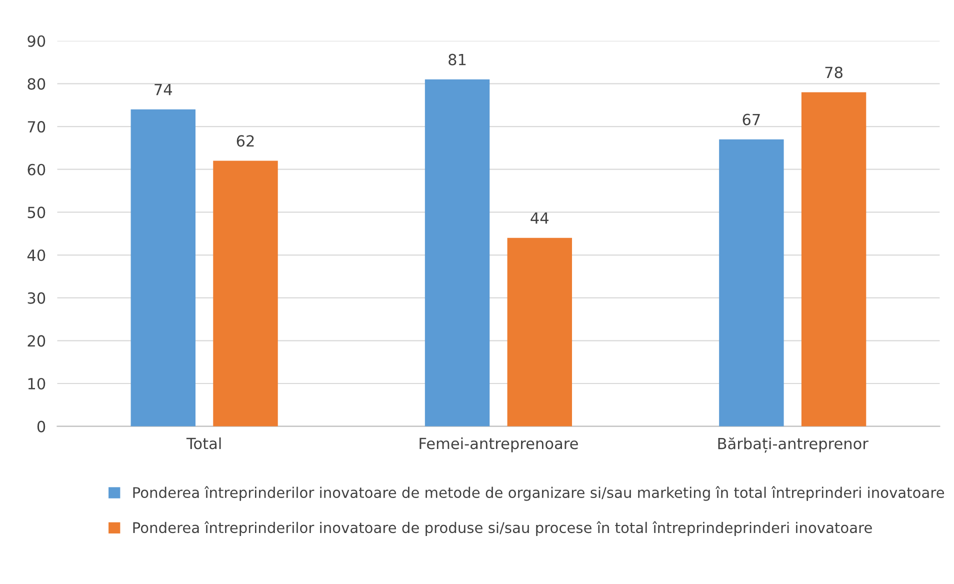  I want to click on x-tick-label: Femei-antreprenoare, so click(499, 444).